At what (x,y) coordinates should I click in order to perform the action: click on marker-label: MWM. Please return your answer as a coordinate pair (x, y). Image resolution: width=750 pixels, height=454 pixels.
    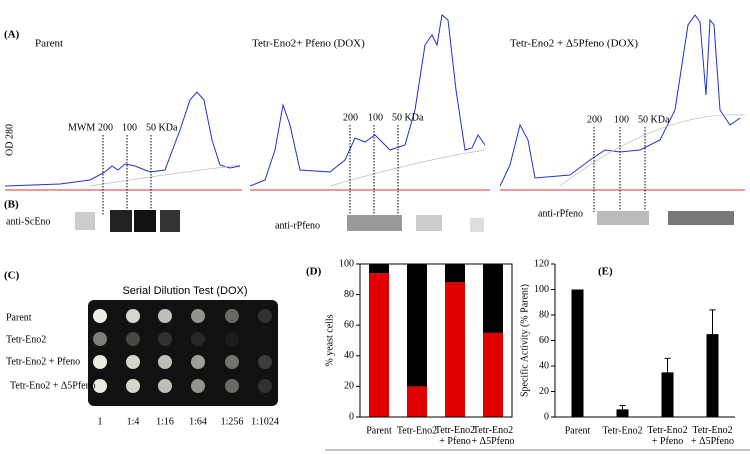
    Looking at the image, I should click on (81, 127).